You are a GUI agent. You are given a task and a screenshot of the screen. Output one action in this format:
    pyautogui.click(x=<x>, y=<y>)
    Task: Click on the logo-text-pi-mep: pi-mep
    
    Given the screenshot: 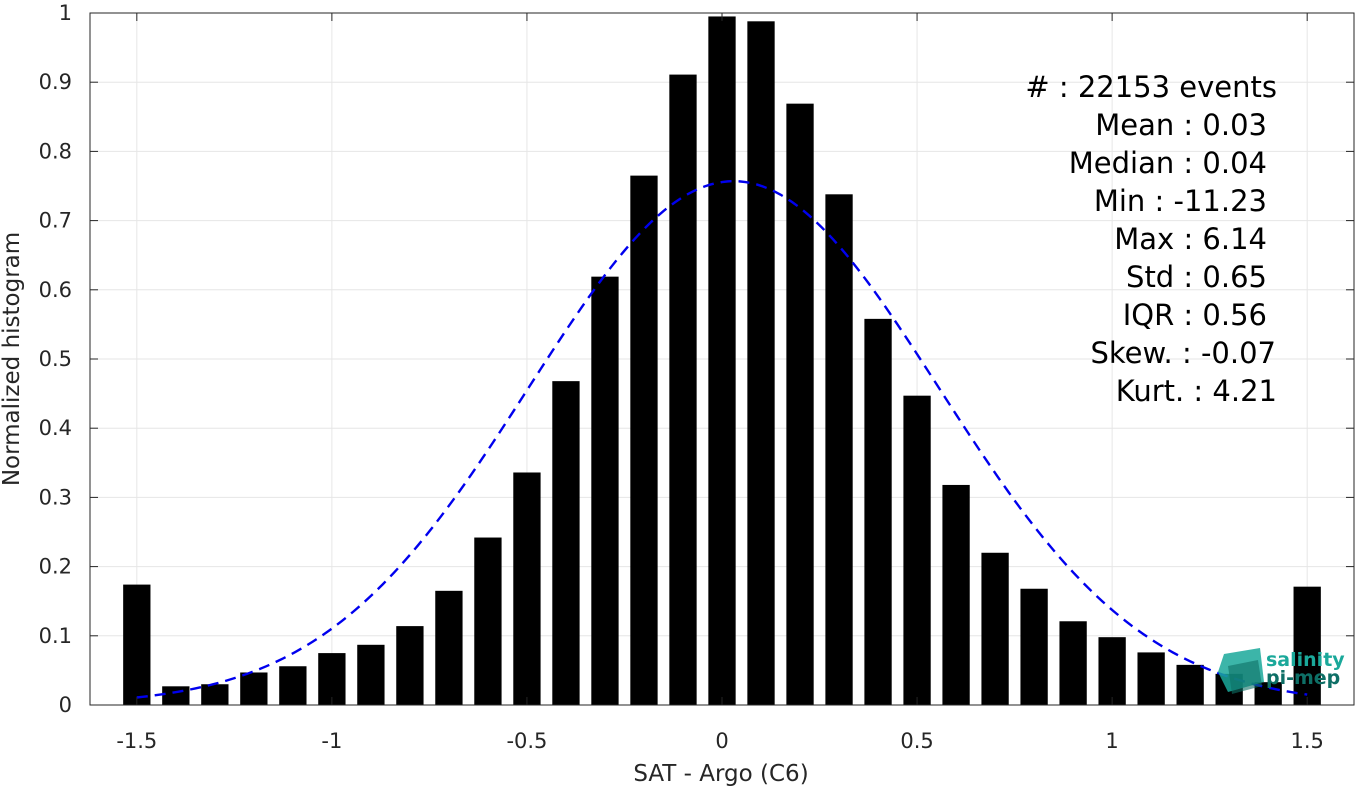 What is the action you would take?
    pyautogui.click(x=1303, y=678)
    